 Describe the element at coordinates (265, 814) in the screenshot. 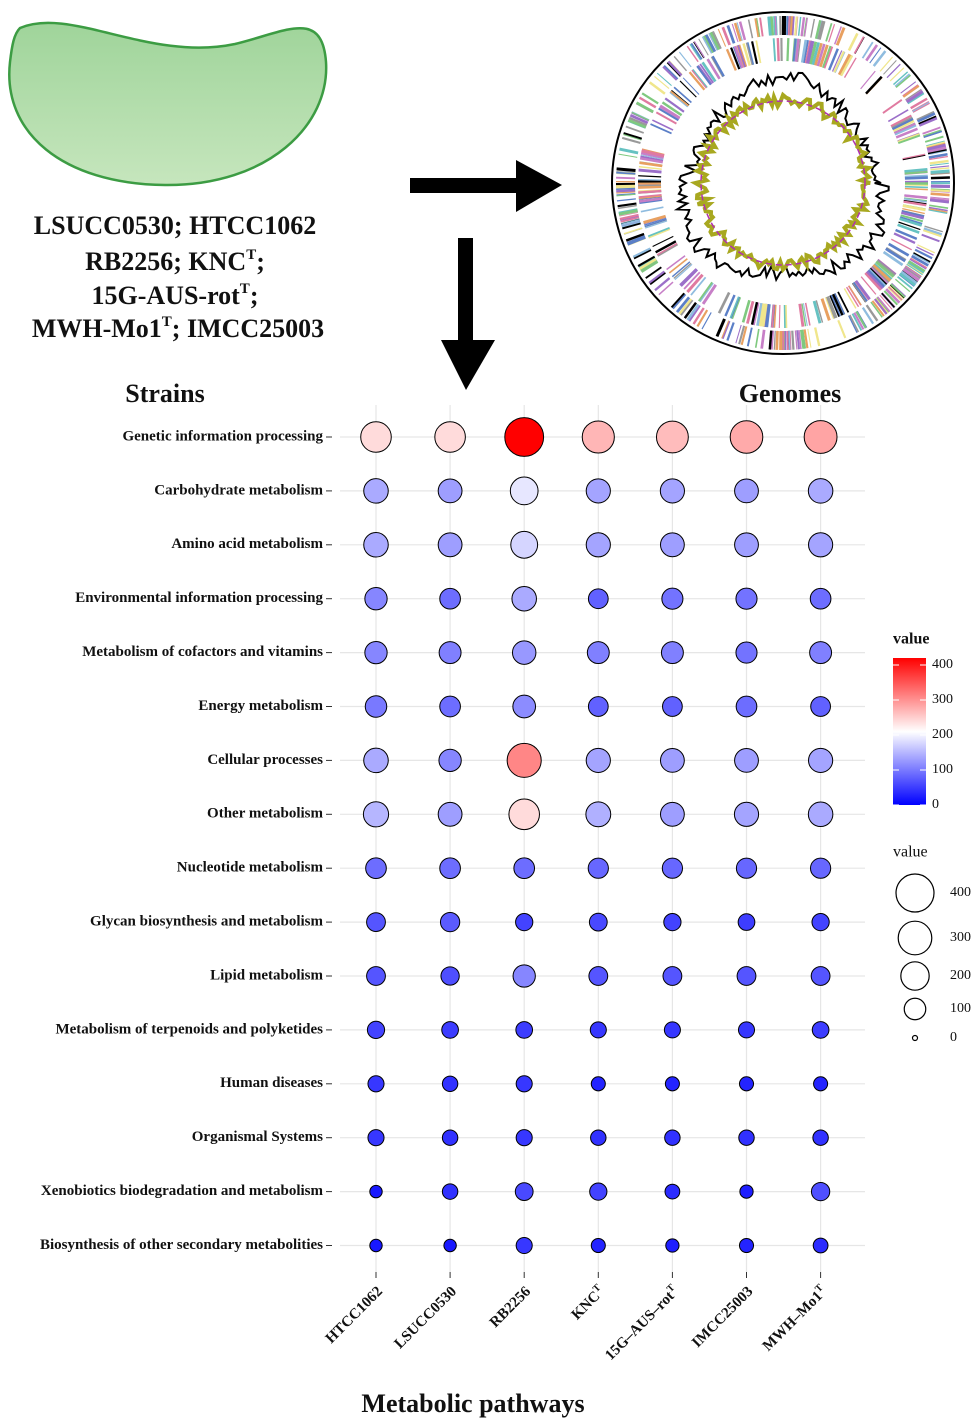

I see `y-tick-label: Other metabolism` at that location.